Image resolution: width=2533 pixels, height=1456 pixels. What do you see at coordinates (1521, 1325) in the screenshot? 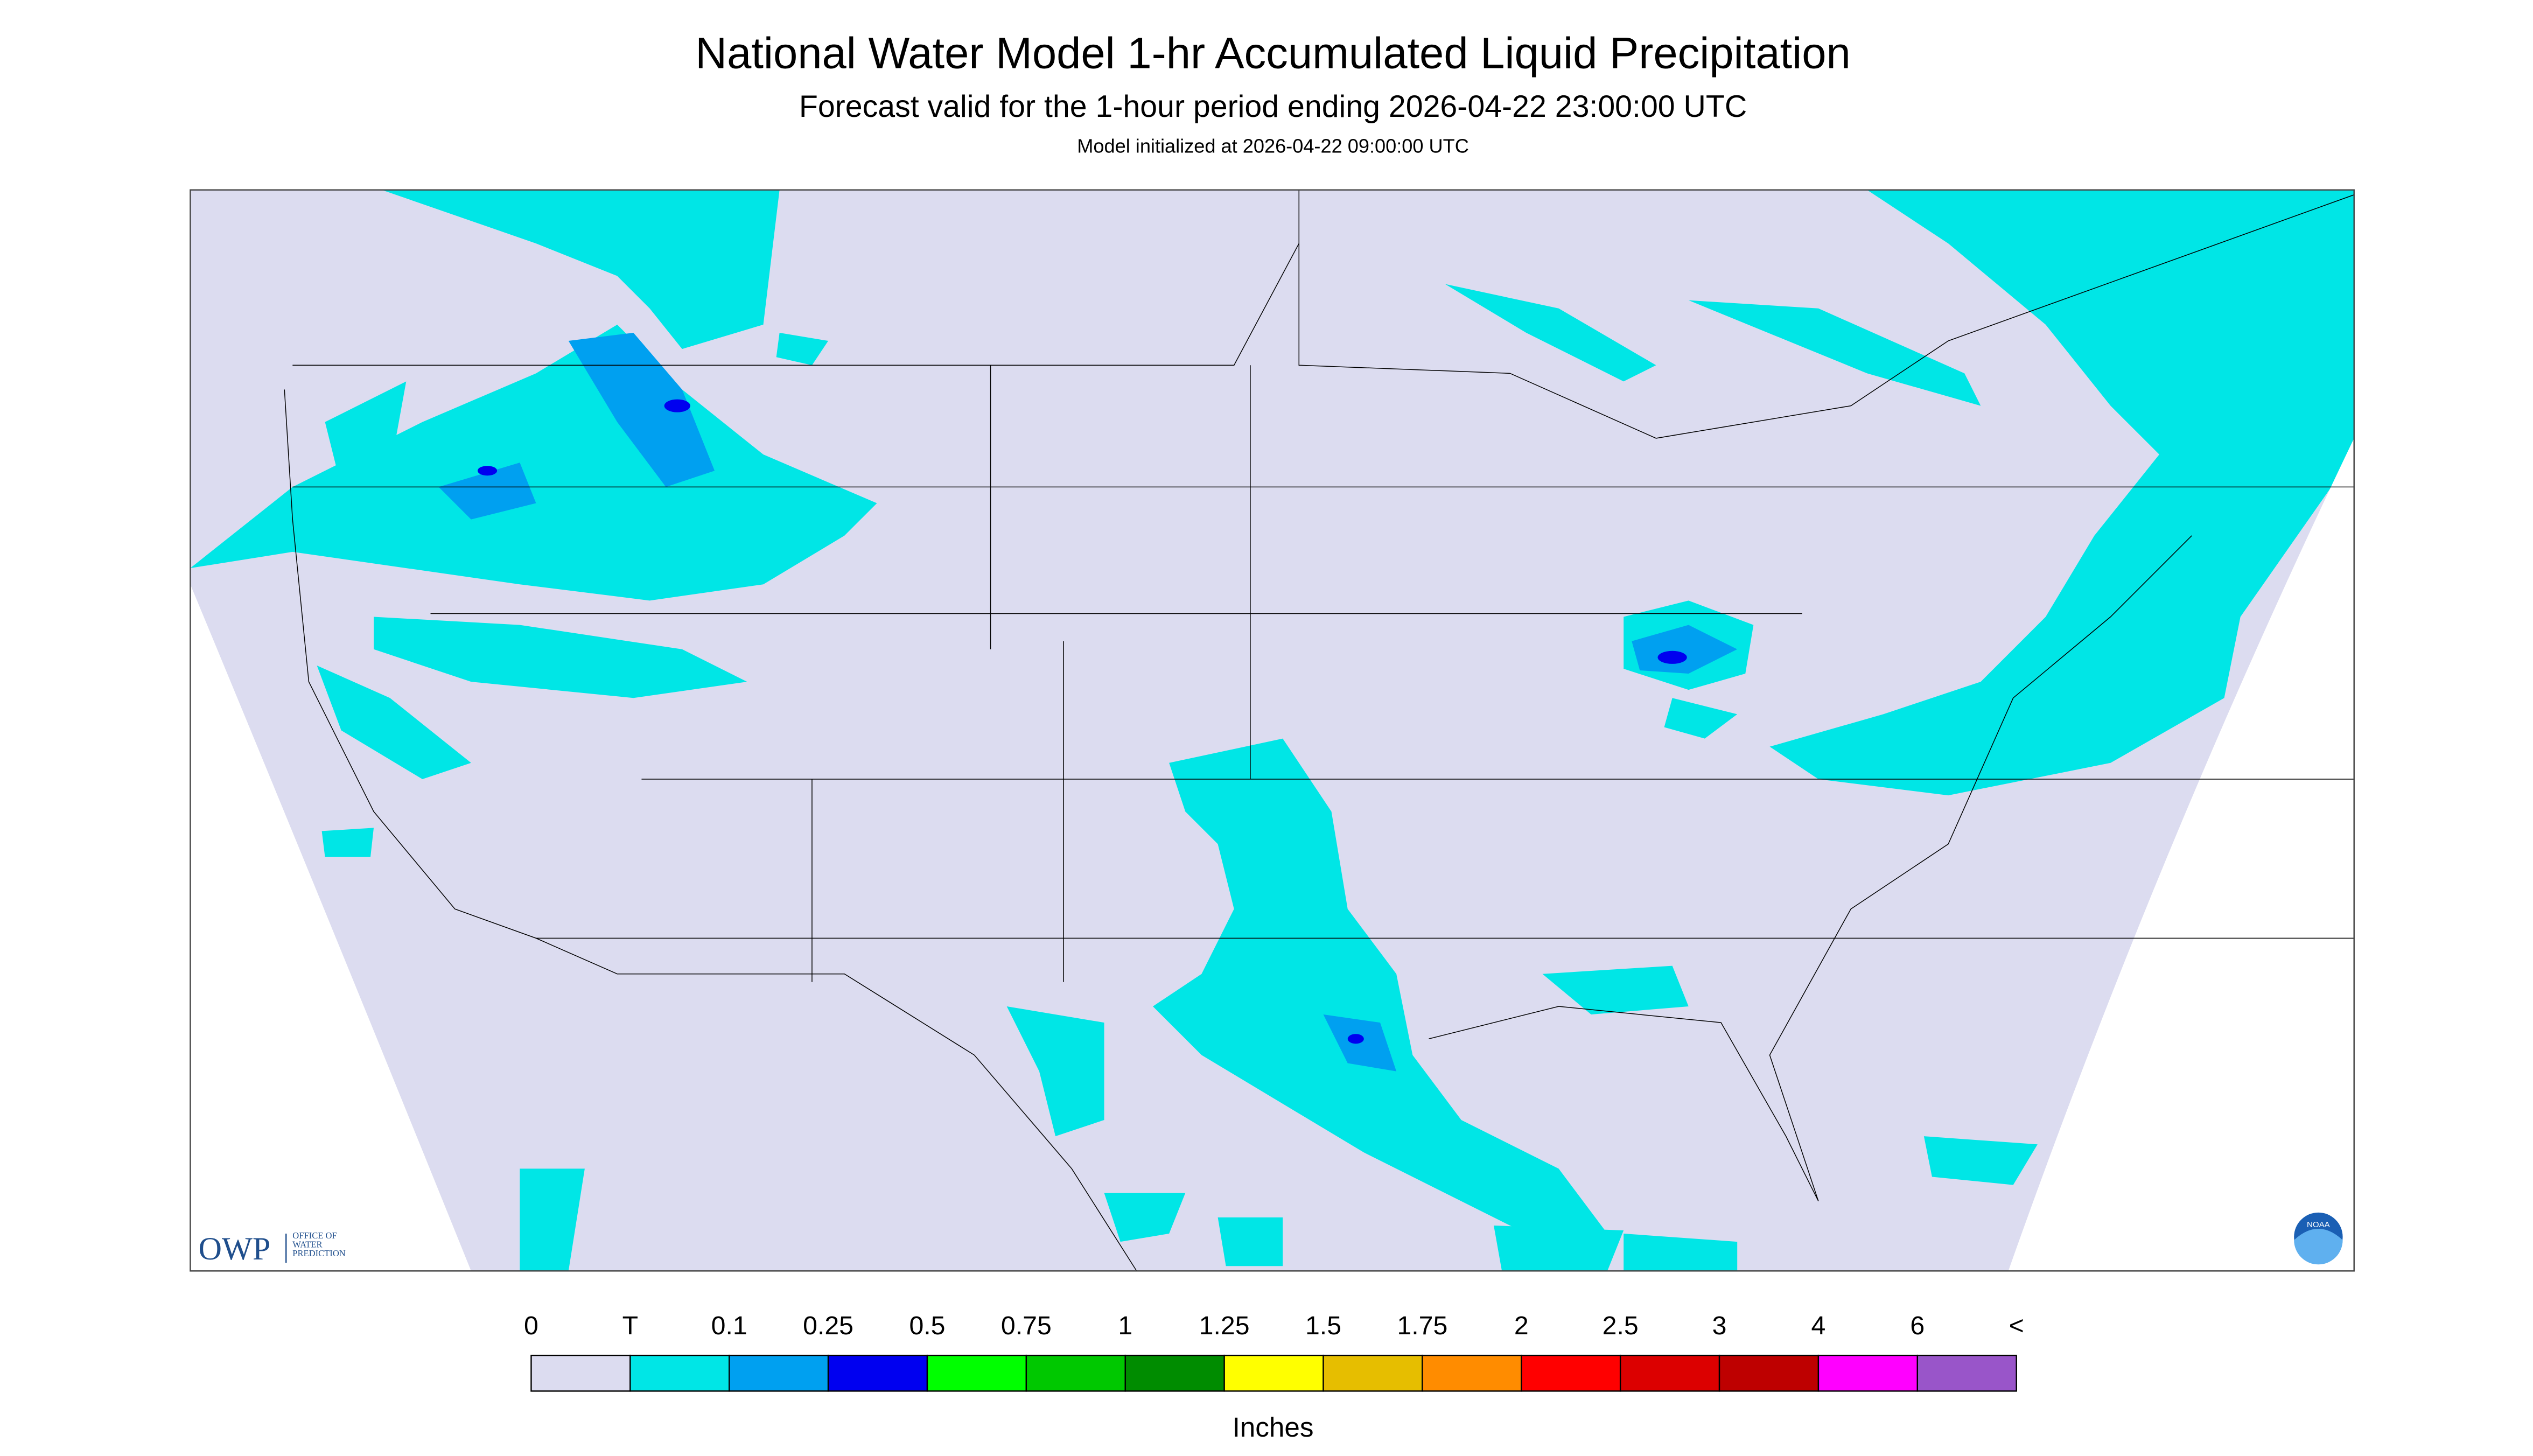
I see `legend-label: 2` at bounding box center [1521, 1325].